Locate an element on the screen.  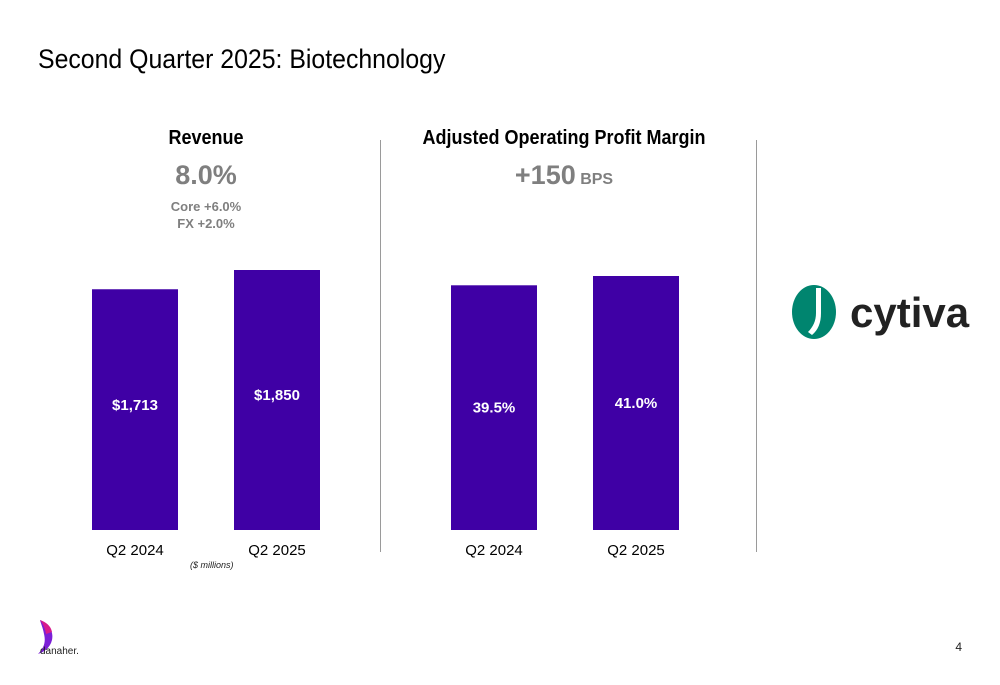
cytiva-wordmark: cytiva is located at coordinates (910, 312).